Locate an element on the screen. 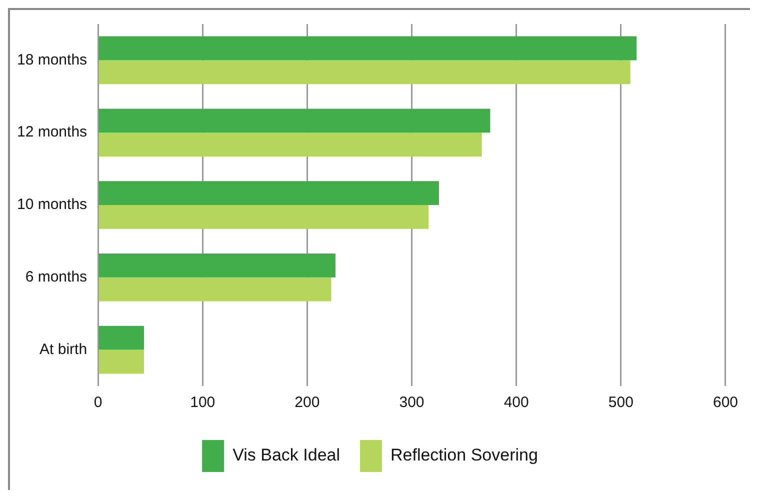  legend-label: Vis Back Ideal is located at coordinates (286, 455).